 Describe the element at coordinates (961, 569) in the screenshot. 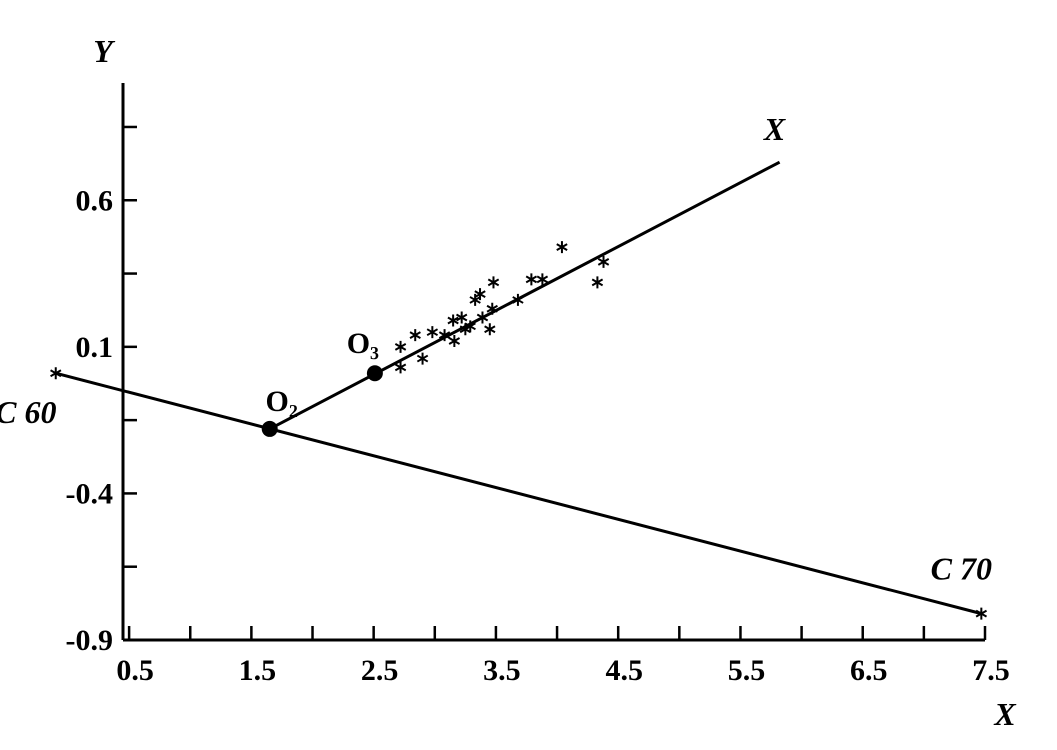

I see `point-label: C 70` at that location.